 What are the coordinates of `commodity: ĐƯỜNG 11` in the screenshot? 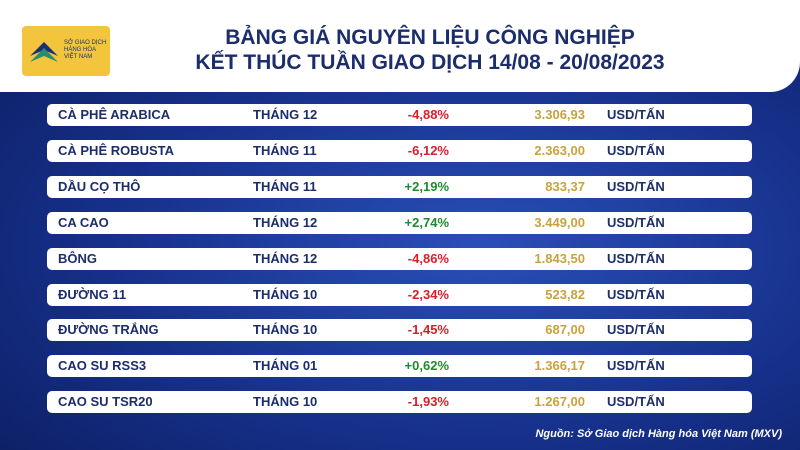 It's located at (92, 294).